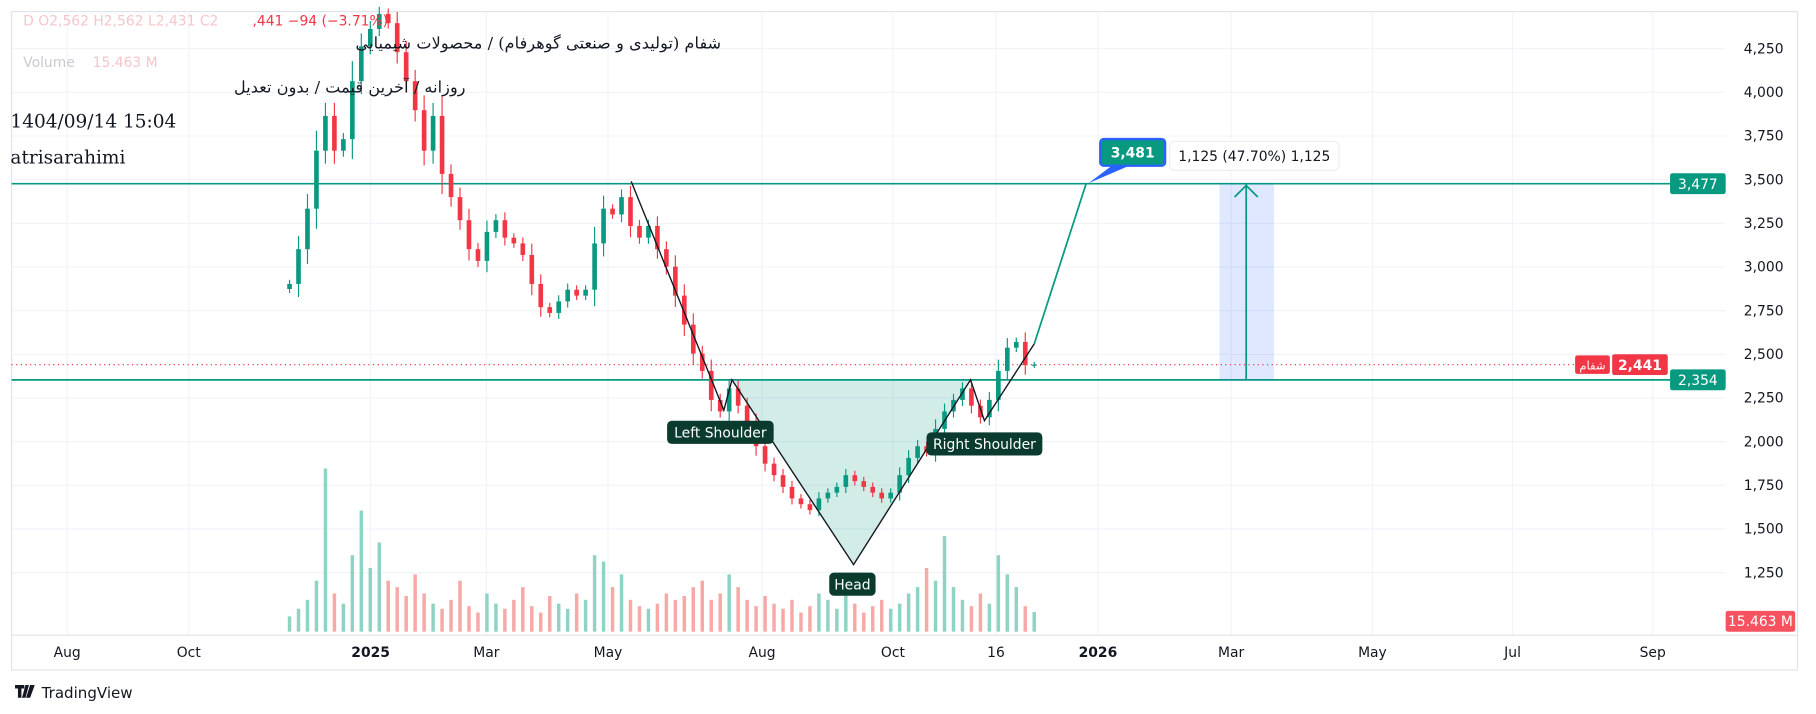 Image resolution: width=1816 pixels, height=714 pixels. Describe the element at coordinates (996, 653) in the screenshot. I see `time-tick-label: 16` at that location.